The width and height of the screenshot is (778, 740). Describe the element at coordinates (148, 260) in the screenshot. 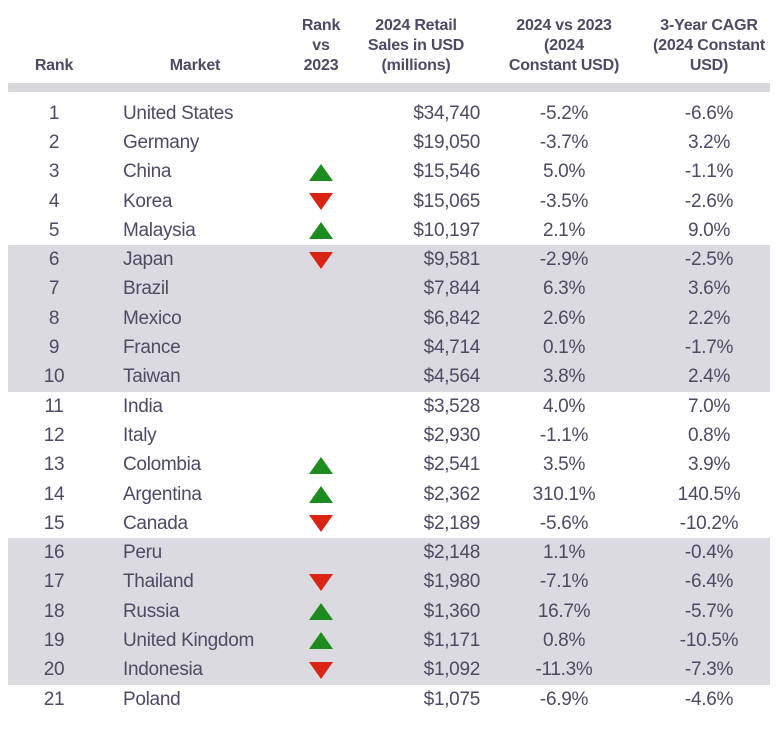

I see `market-cell: Japan` at that location.